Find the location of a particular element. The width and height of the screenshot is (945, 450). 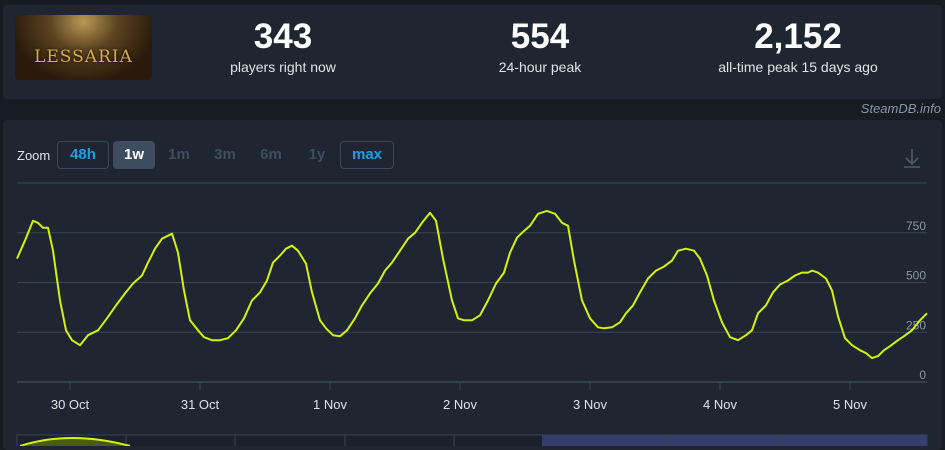

y-tick-label: 750 is located at coordinates (916, 226).